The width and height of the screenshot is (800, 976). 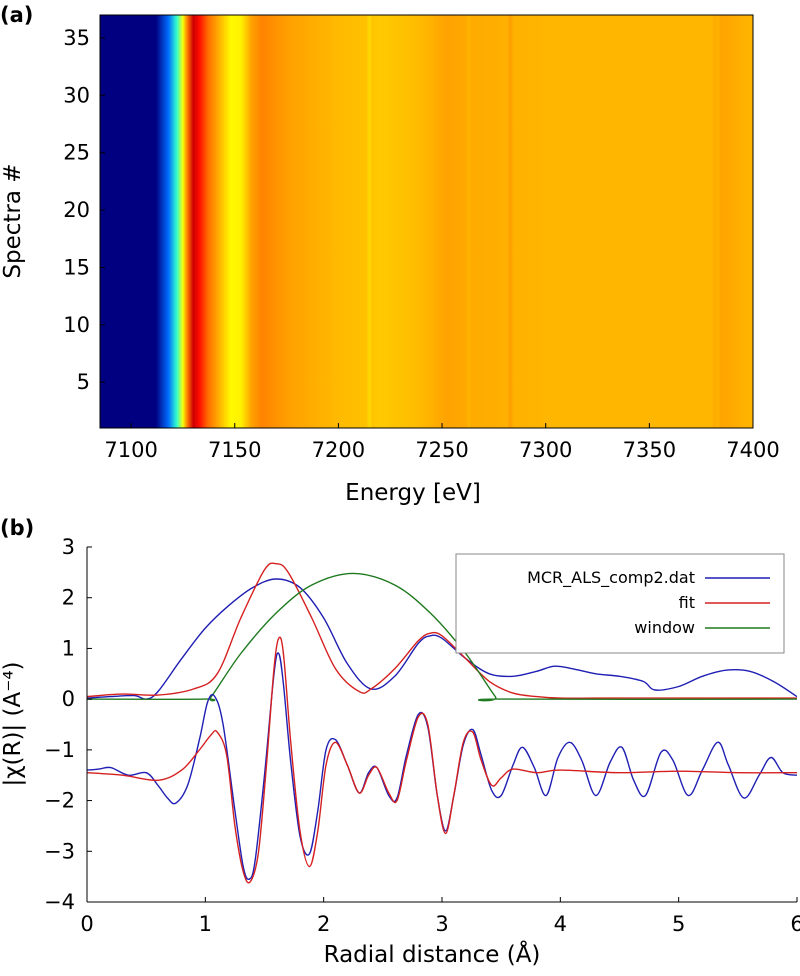 What do you see at coordinates (323, 924) in the screenshot?
I see `x-tick-label-b: 2` at bounding box center [323, 924].